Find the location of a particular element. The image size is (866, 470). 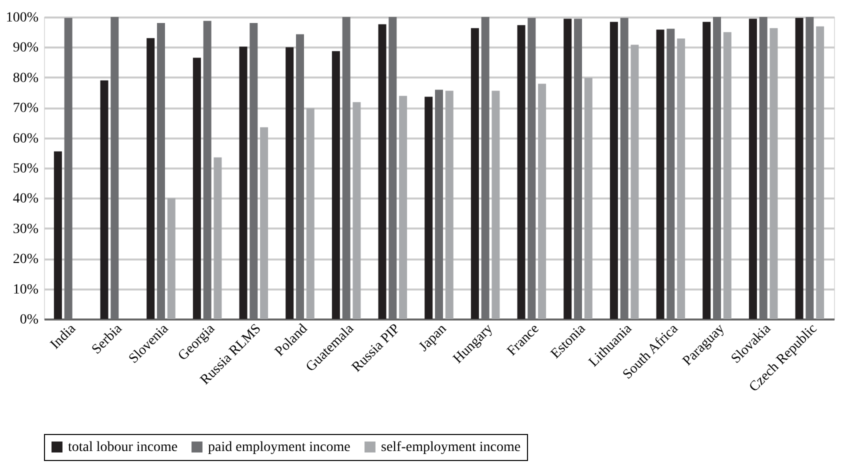

y-tick-label: 10% is located at coordinates (25, 290).